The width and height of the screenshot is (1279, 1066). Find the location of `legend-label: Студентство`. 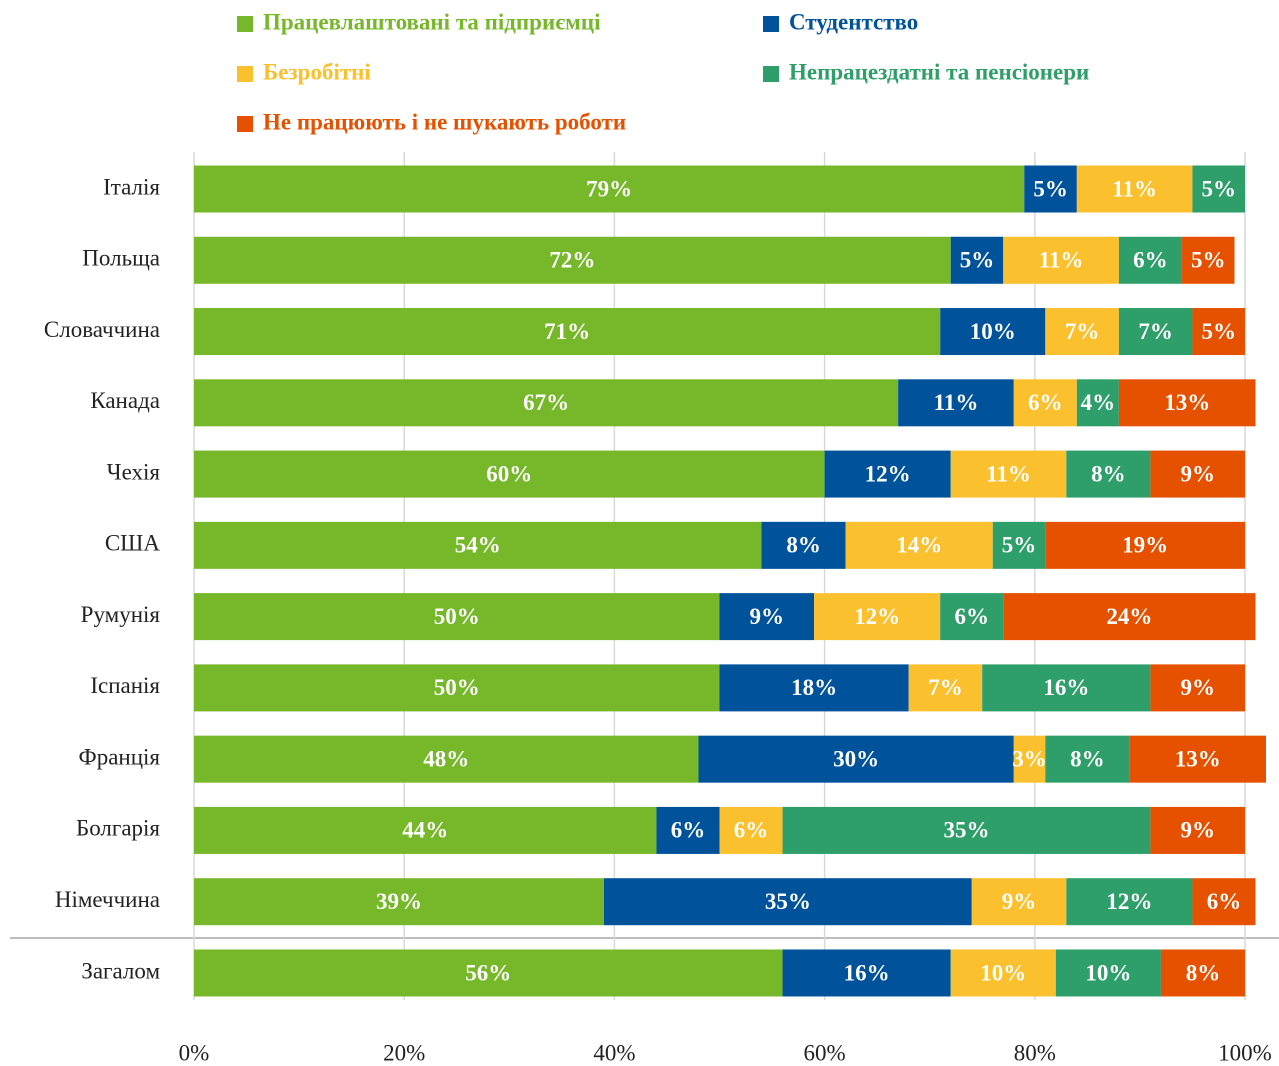

legend-label: Студентство is located at coordinates (853, 21).